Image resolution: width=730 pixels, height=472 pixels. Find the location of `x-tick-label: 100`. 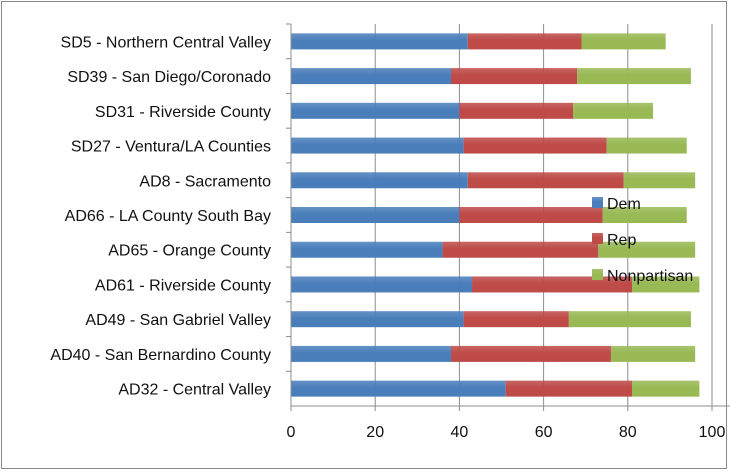

x-tick-label: 100 is located at coordinates (712, 432).